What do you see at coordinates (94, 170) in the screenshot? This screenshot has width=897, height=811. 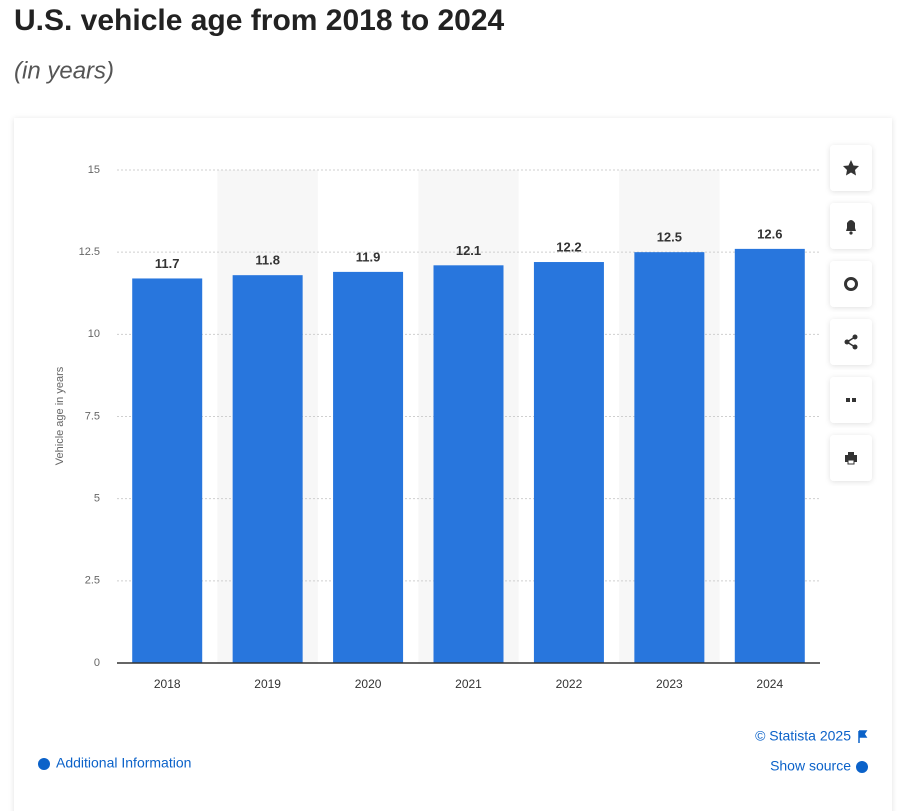 I see `y-tick-label: 15` at bounding box center [94, 170].